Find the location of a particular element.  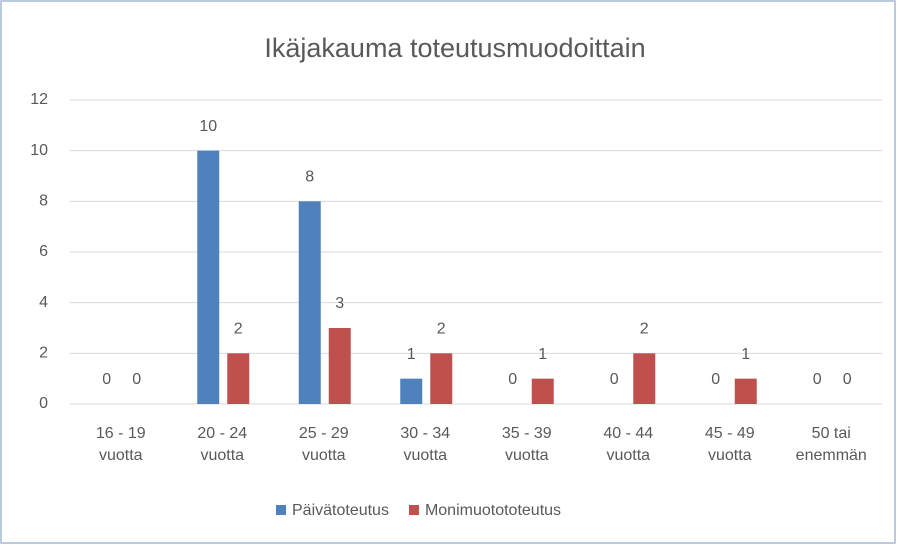

x-tick-label: 25 - 29 vuotta is located at coordinates (324, 444).